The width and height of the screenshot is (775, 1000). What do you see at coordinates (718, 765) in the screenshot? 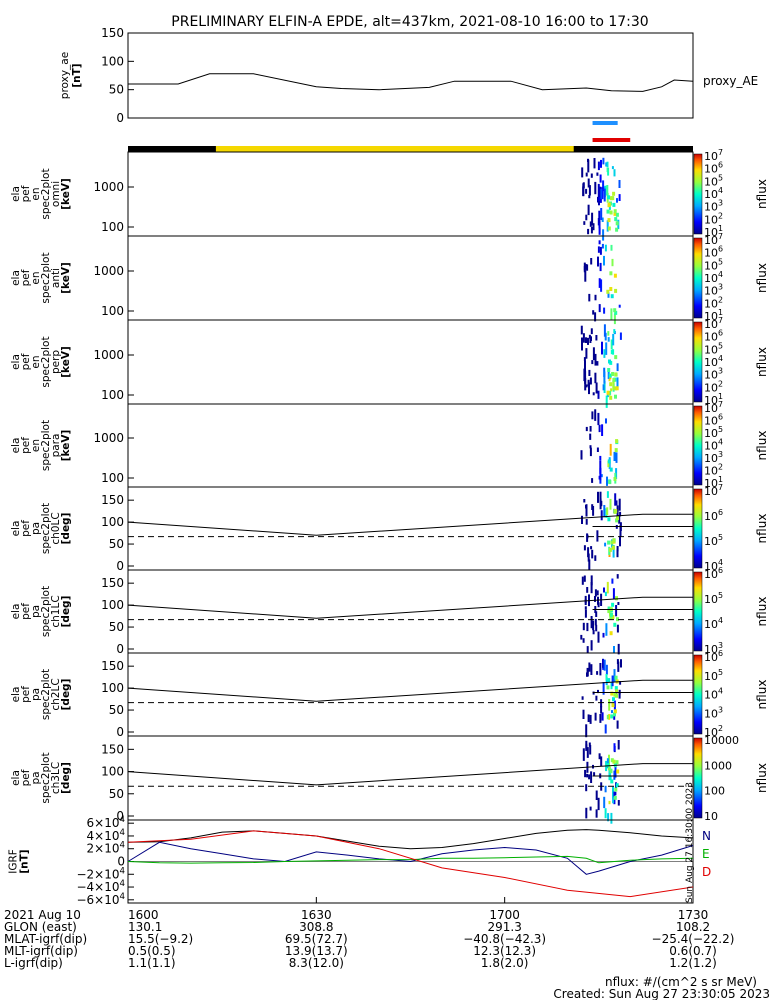
I see `colorbar-tick-label: 1000` at bounding box center [718, 765].